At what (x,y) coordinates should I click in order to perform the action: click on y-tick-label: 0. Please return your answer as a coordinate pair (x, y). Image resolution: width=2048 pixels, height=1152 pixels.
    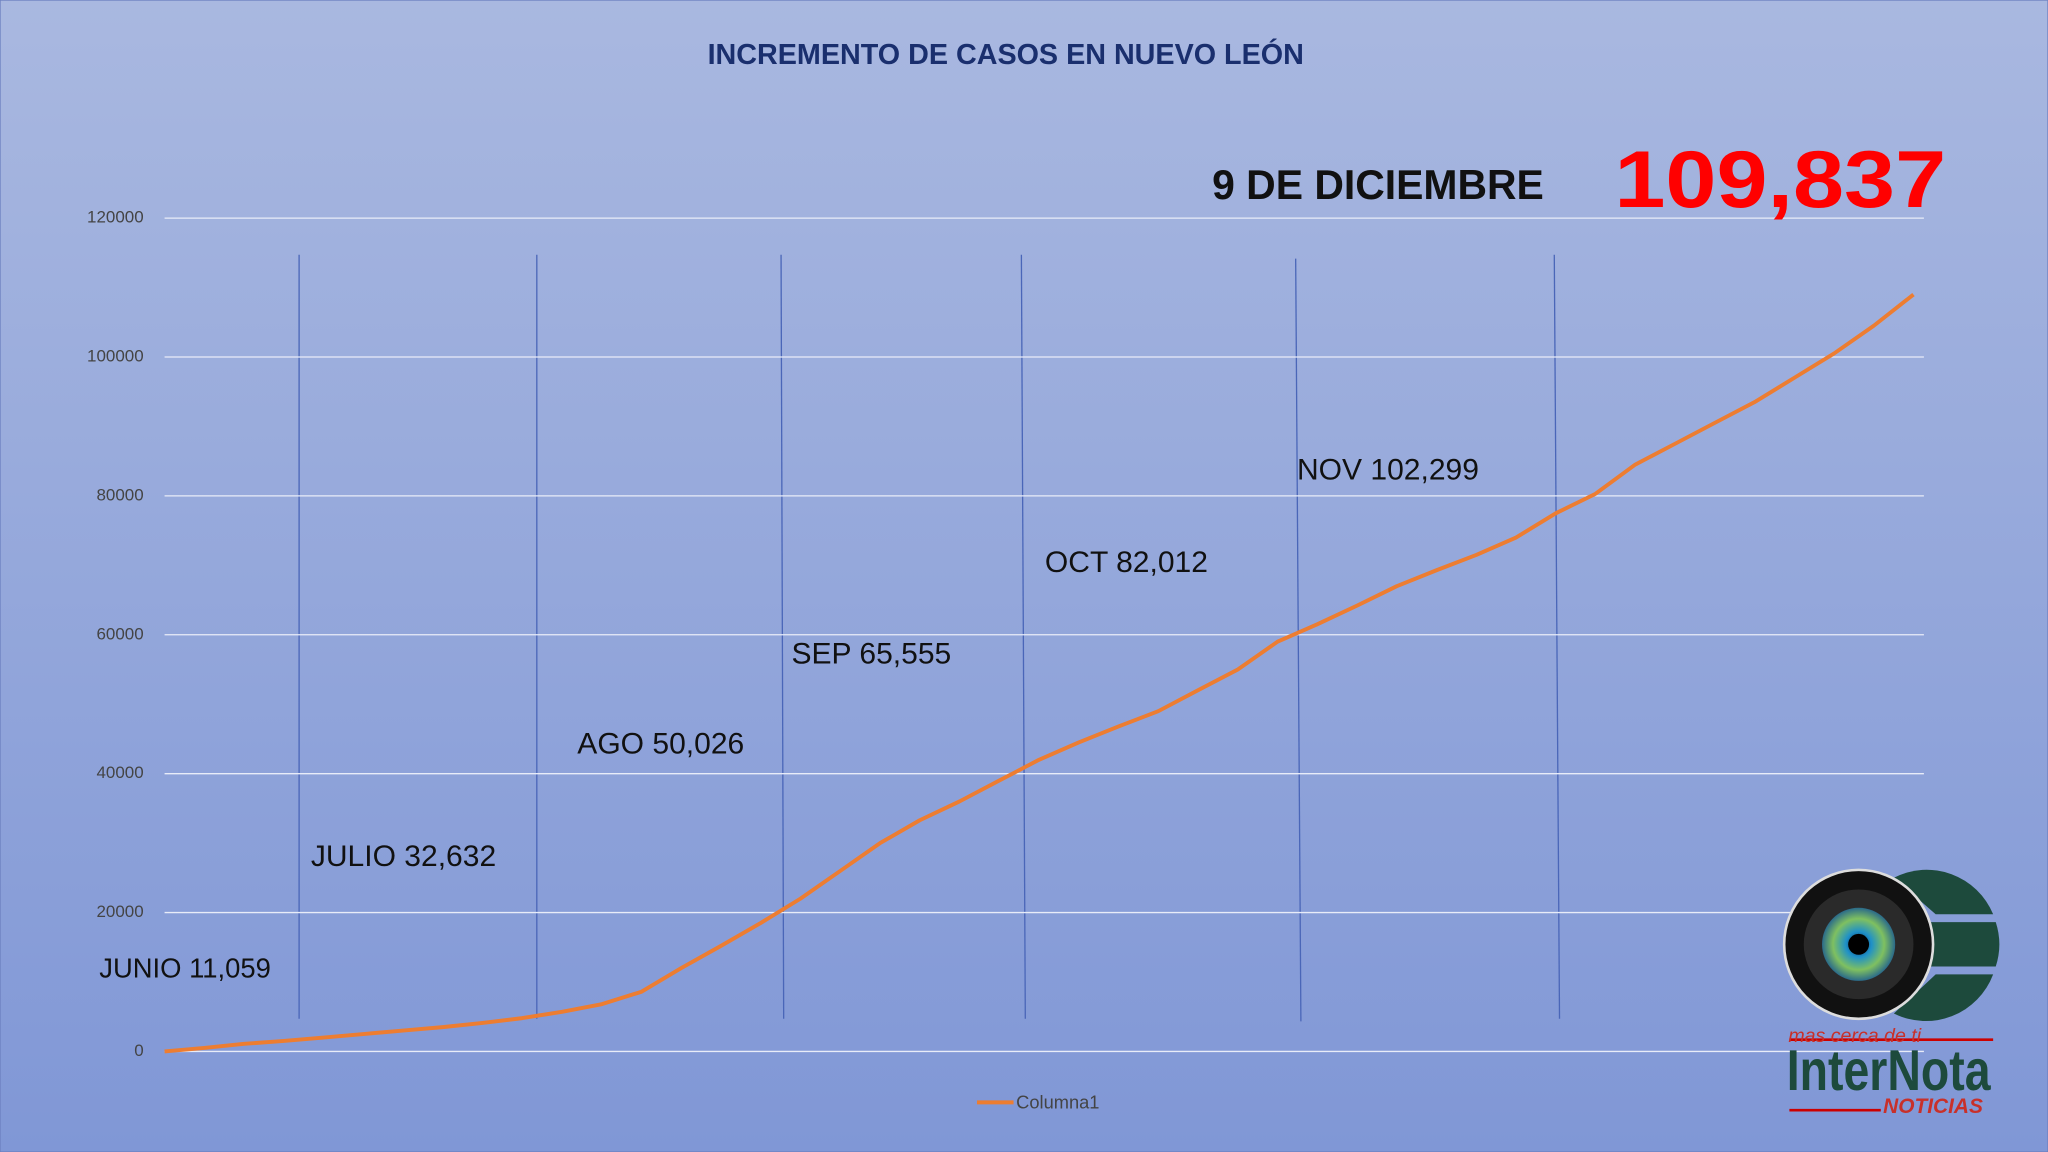
    Looking at the image, I should click on (138, 1050).